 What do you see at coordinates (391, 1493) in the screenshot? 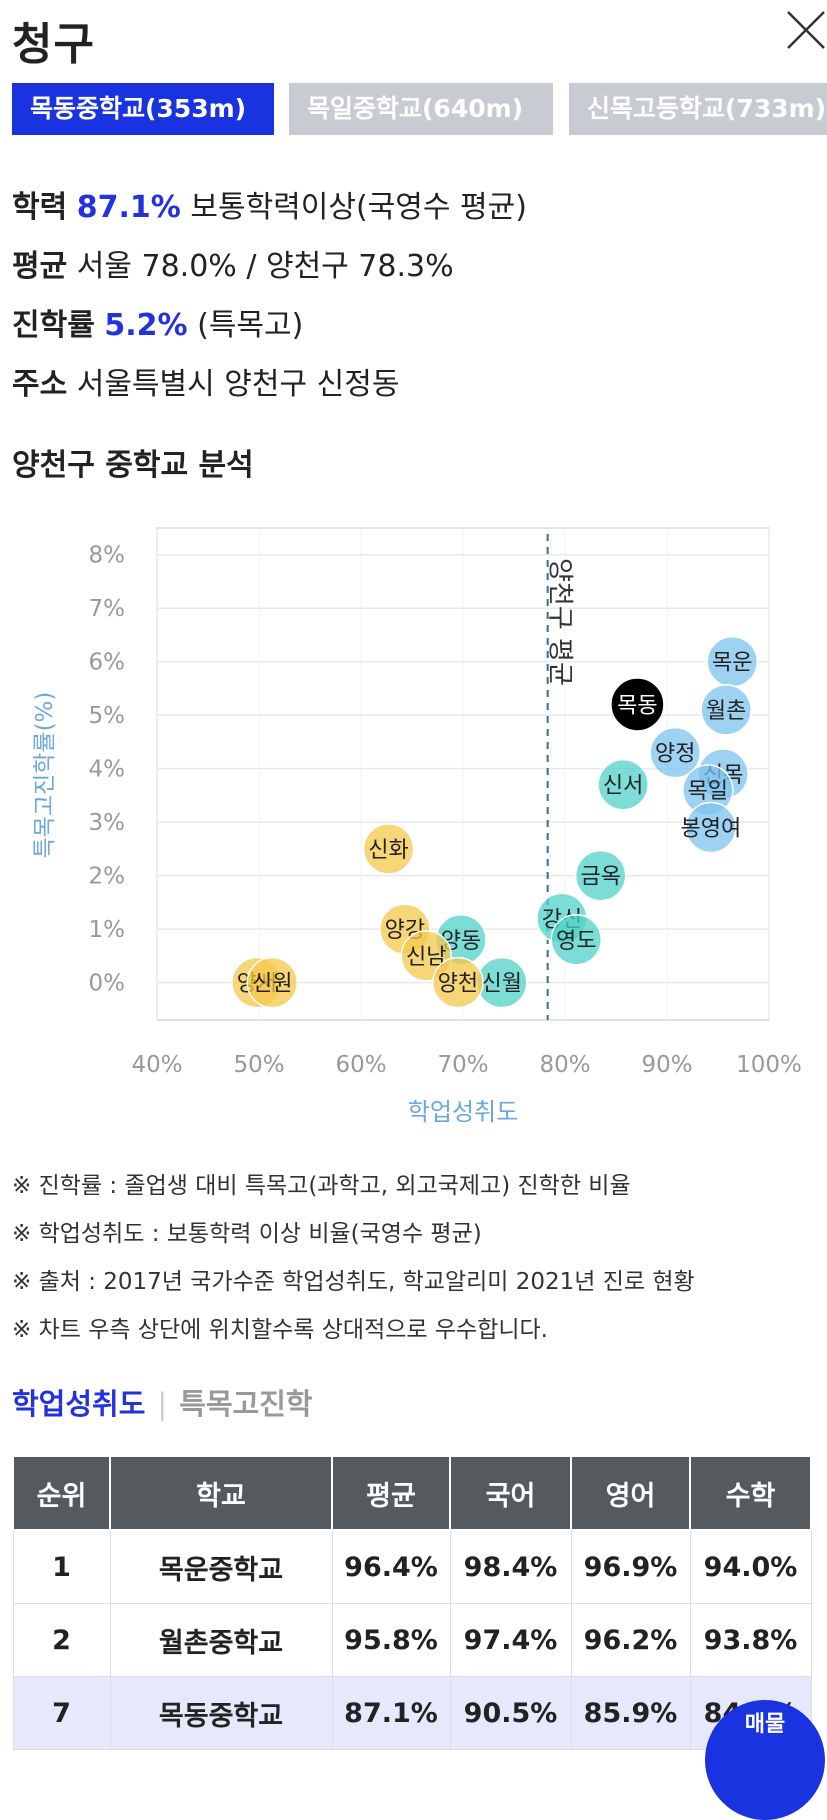
I see `header-average: 평균` at bounding box center [391, 1493].